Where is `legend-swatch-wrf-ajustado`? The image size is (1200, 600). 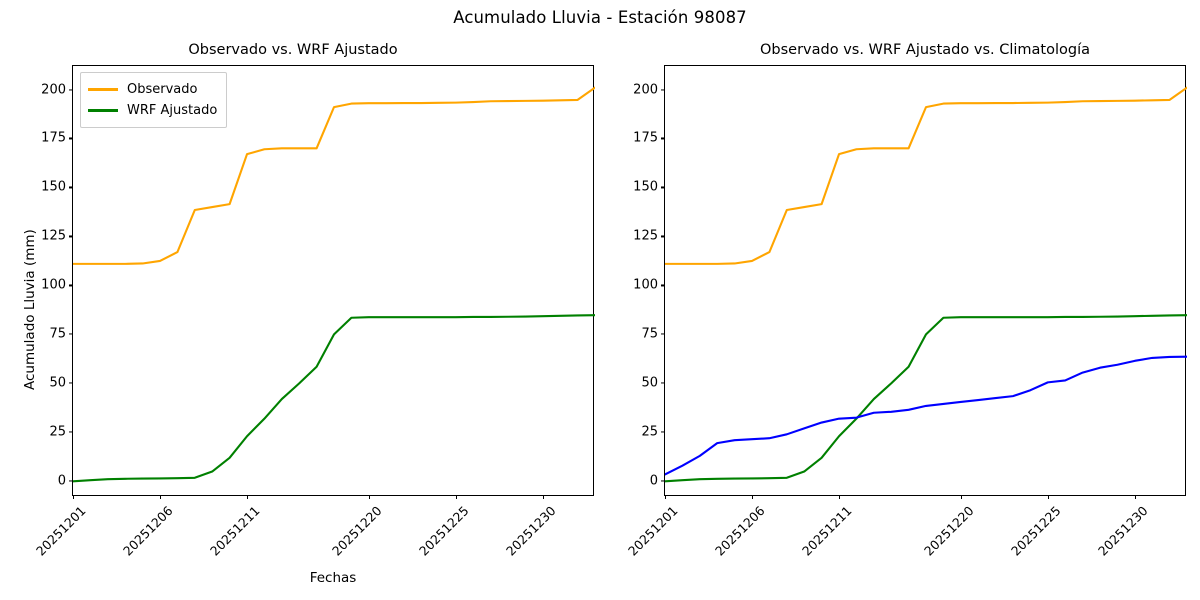 legend-swatch-wrf-ajustado is located at coordinates (103, 110).